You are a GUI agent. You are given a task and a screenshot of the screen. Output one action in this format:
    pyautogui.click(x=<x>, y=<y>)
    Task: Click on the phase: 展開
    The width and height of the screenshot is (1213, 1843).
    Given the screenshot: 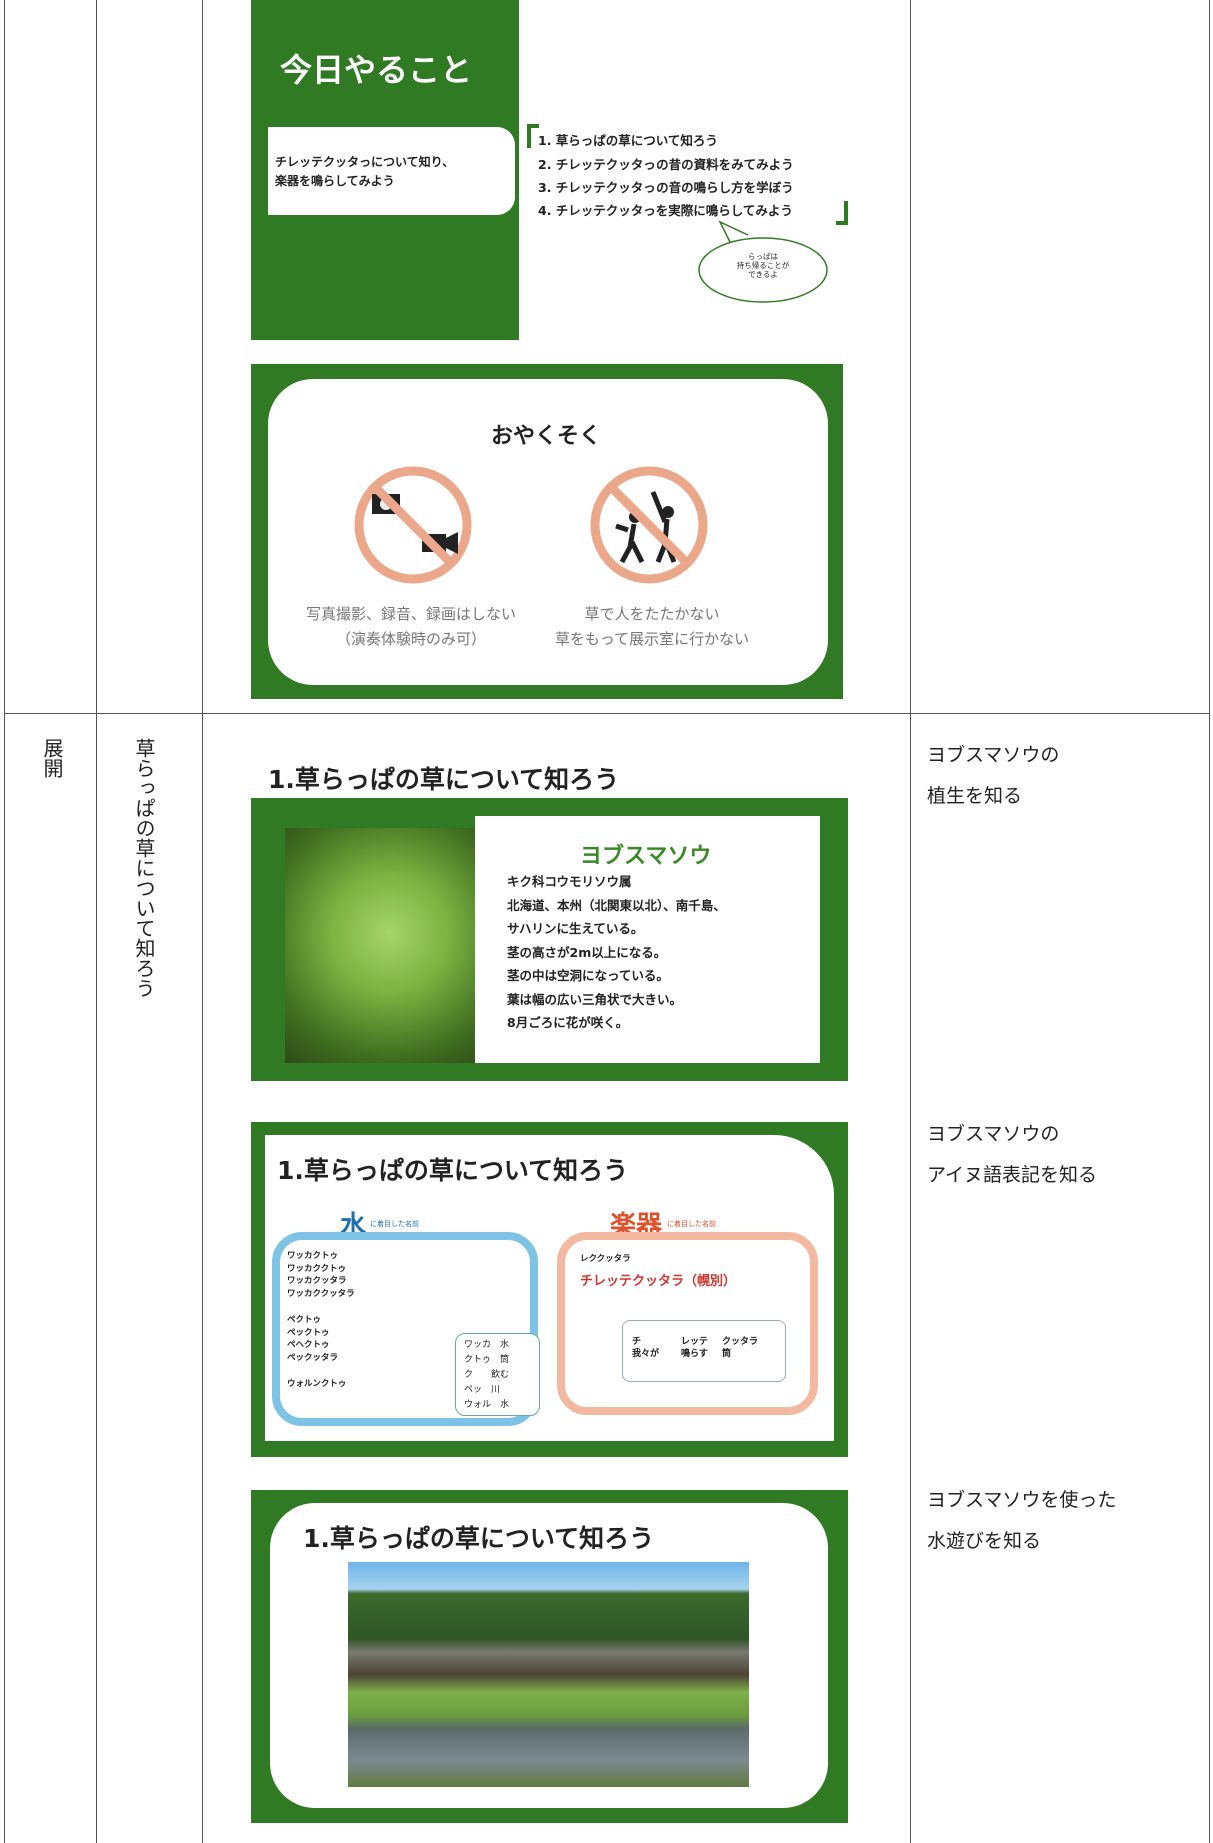 What is the action you would take?
    pyautogui.click(x=52, y=758)
    